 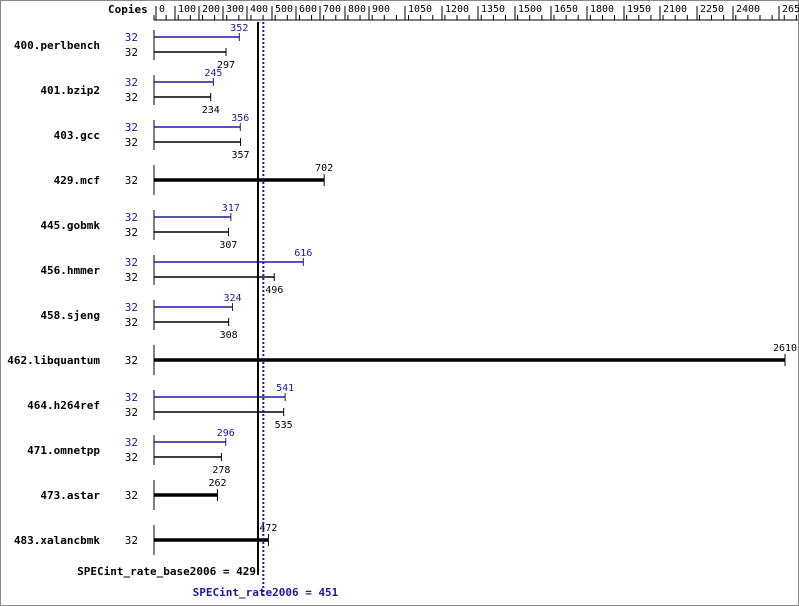 What do you see at coordinates (229, 335) in the screenshot?
I see `base-value: 308` at bounding box center [229, 335].